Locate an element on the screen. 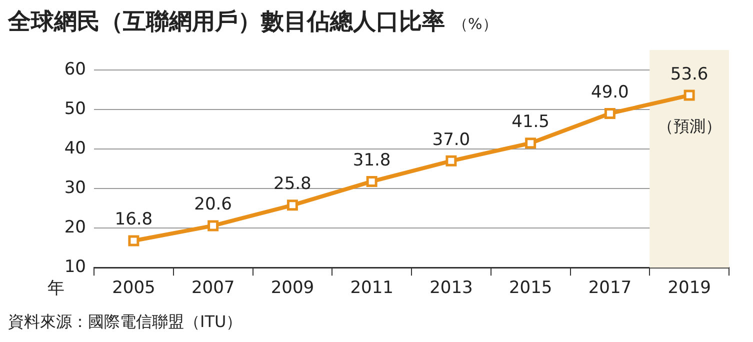 The width and height of the screenshot is (753, 342). data-label: 37.0 is located at coordinates (451, 140).